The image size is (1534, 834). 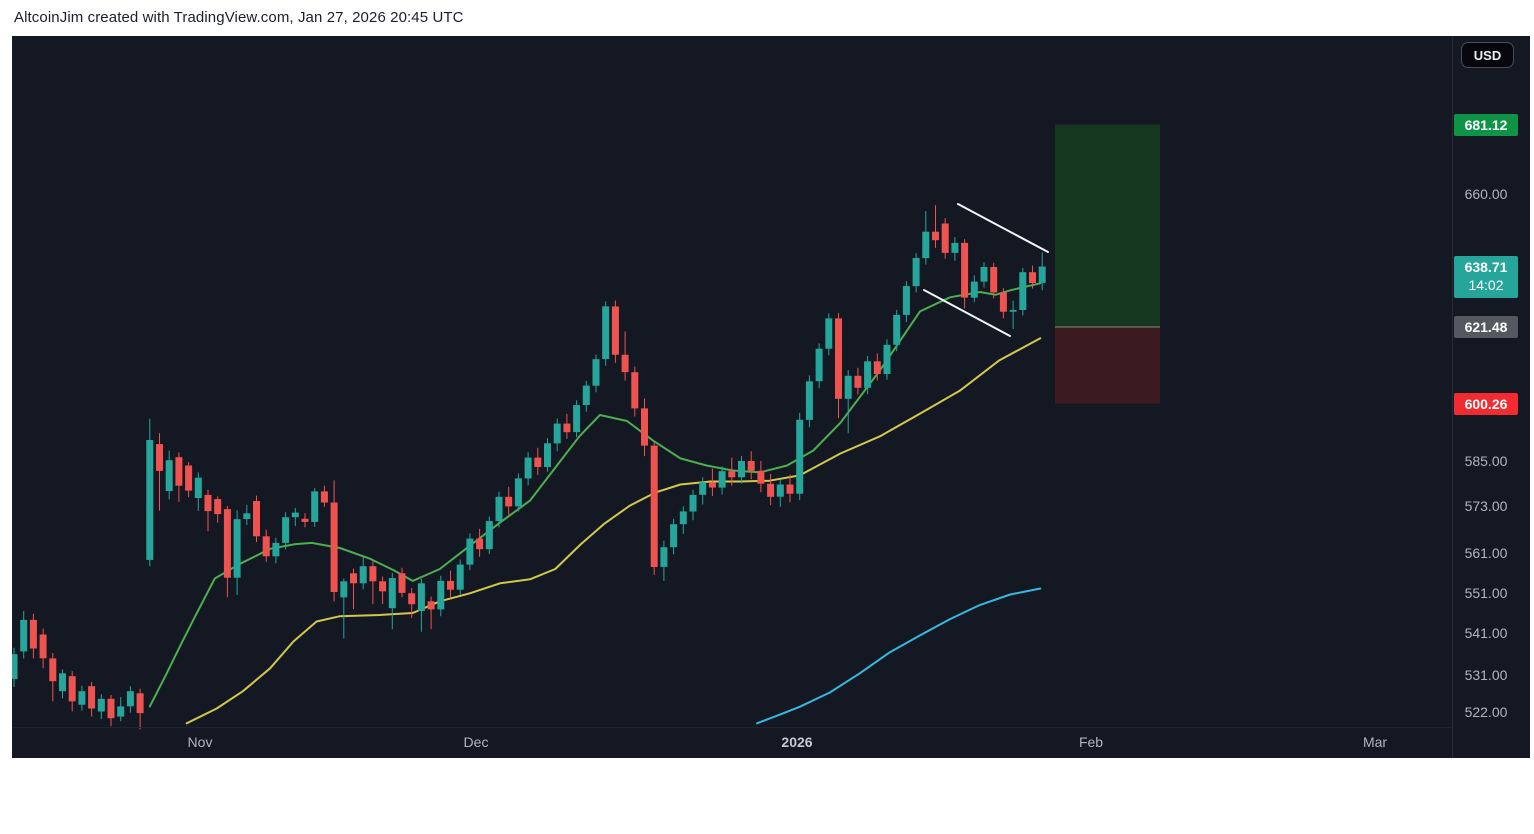 I want to click on time-tick-dec: Dec, so click(x=476, y=742).